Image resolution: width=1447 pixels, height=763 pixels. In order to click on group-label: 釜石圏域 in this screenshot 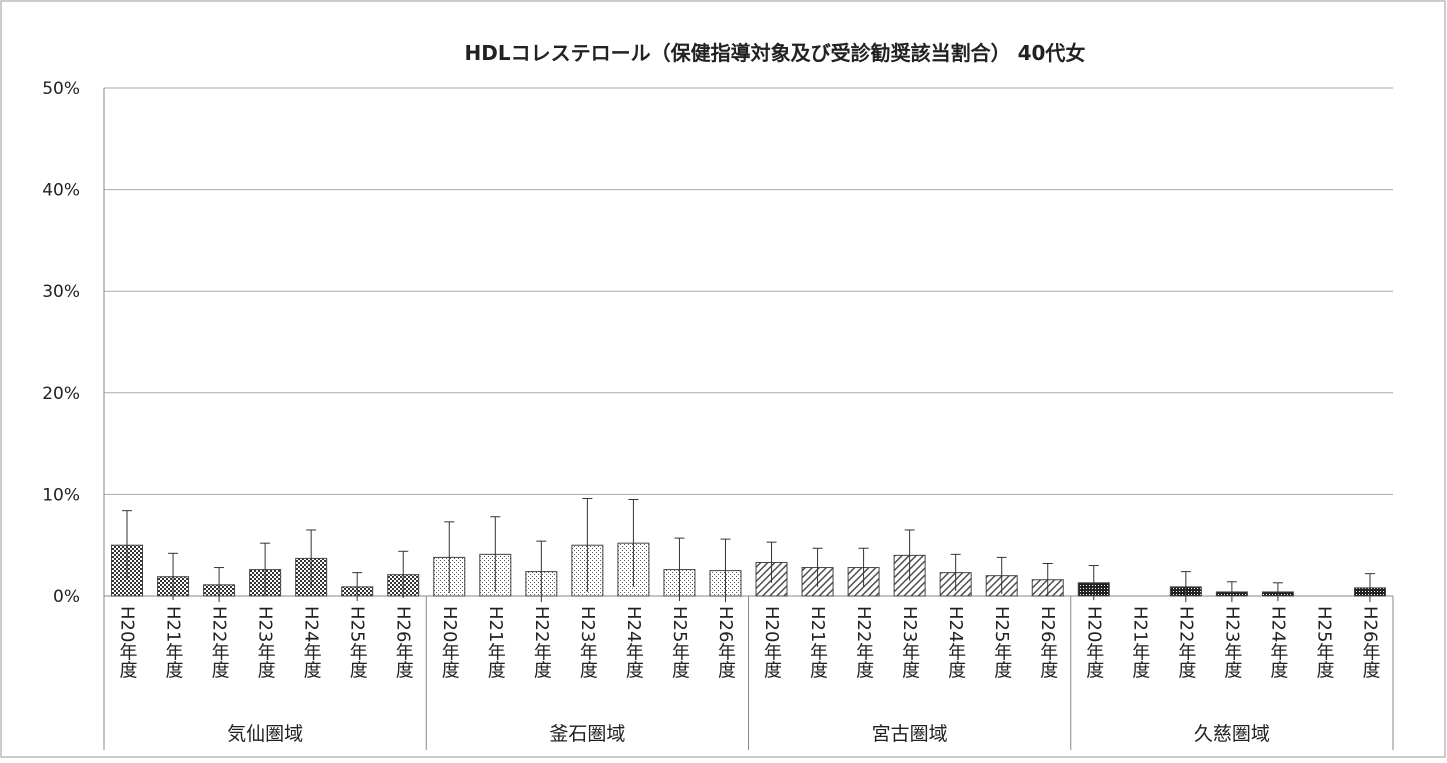, I will do `click(587, 734)`.